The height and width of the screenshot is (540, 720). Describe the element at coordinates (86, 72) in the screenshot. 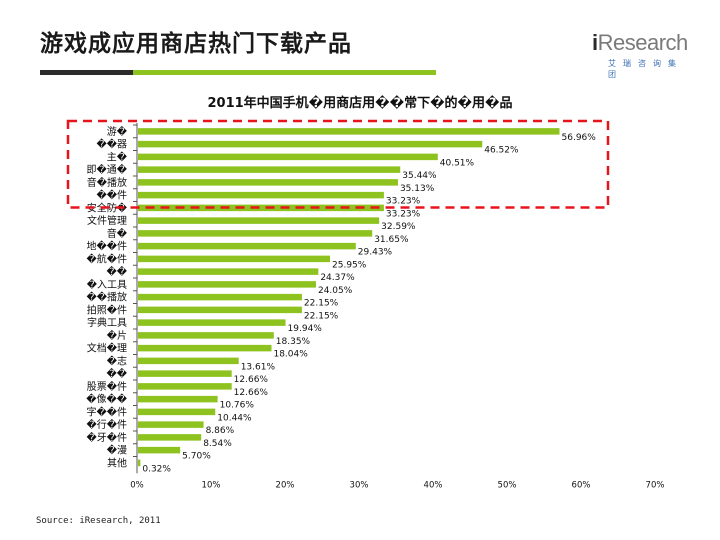

I see `title-underline-dark` at that location.